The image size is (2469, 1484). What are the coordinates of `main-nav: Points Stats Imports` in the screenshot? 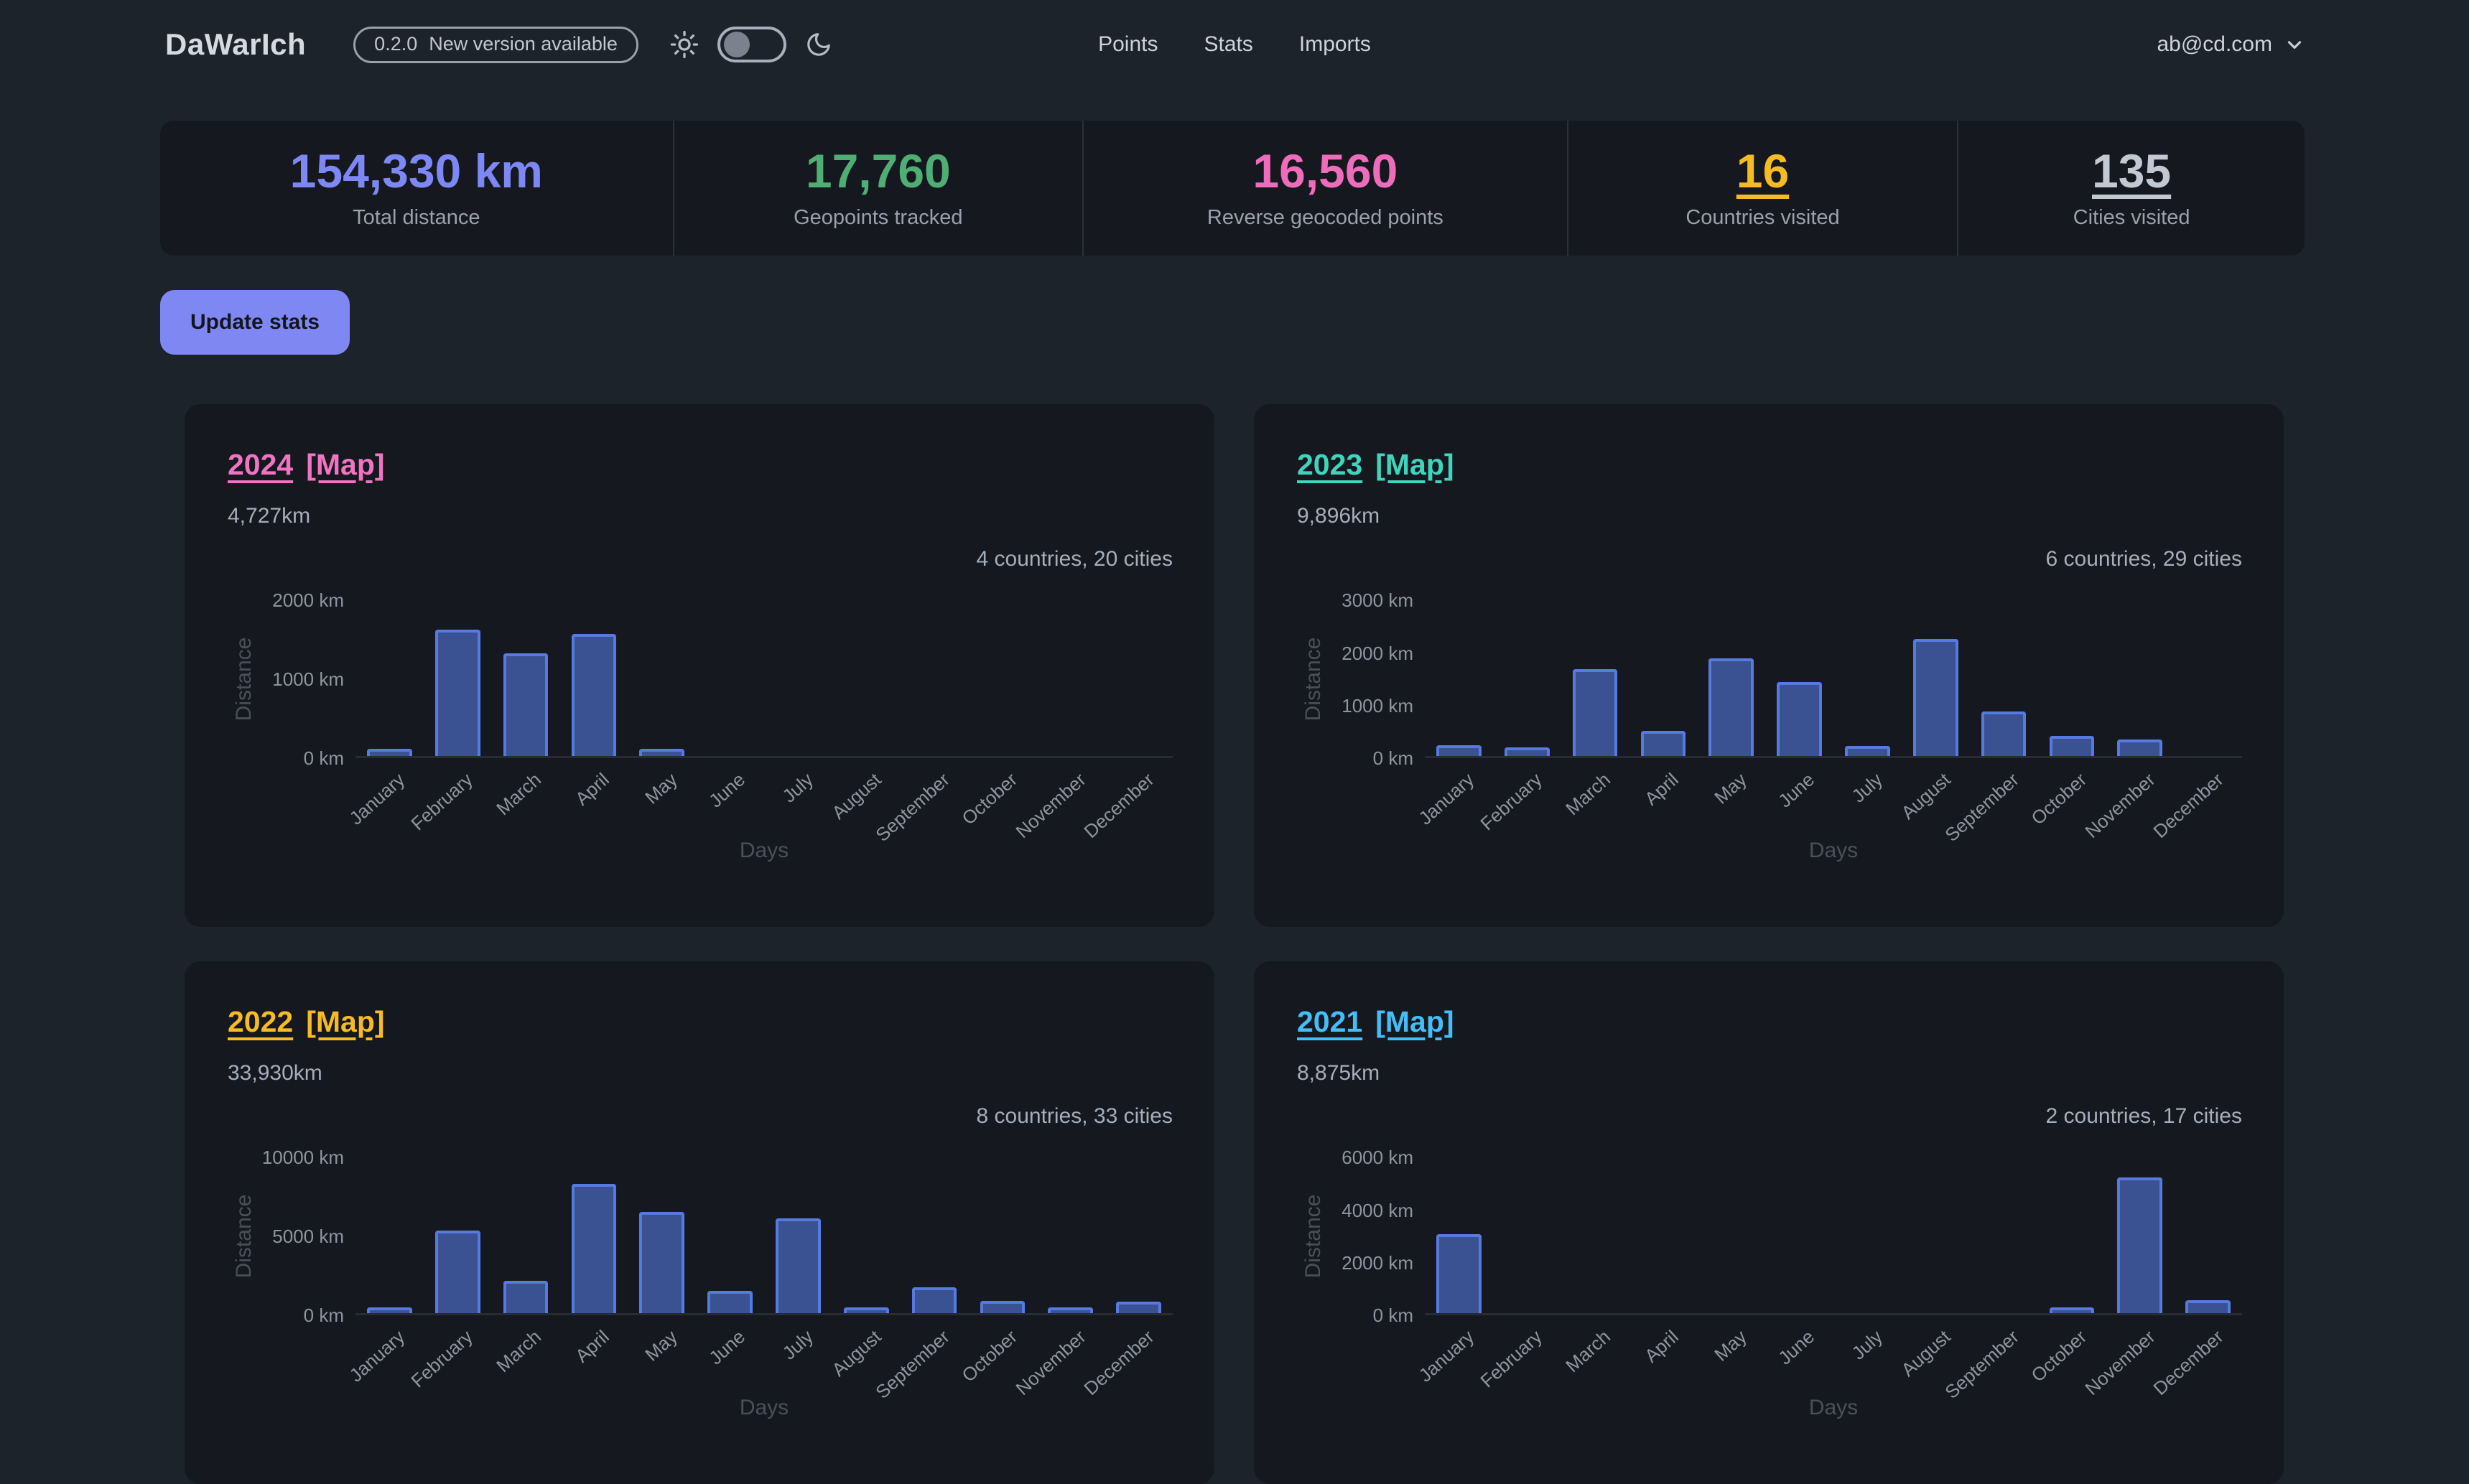 It's located at (1234, 44).